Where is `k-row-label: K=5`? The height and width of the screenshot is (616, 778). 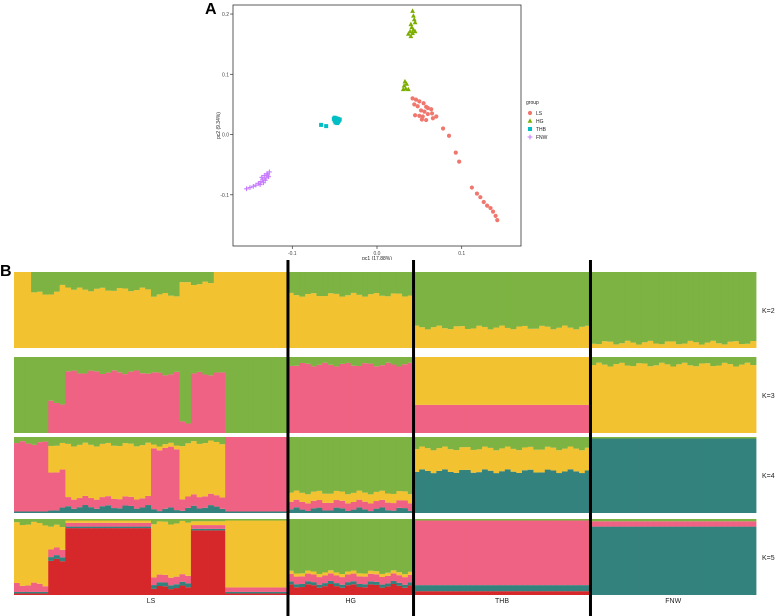
k-row-label: K=5 is located at coordinates (768, 558).